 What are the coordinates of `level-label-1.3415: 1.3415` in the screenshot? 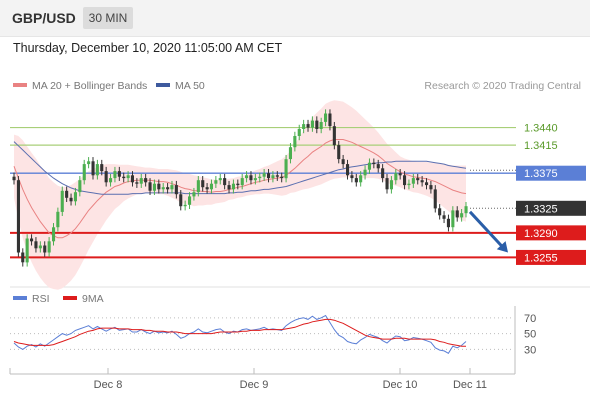 It's located at (541, 146).